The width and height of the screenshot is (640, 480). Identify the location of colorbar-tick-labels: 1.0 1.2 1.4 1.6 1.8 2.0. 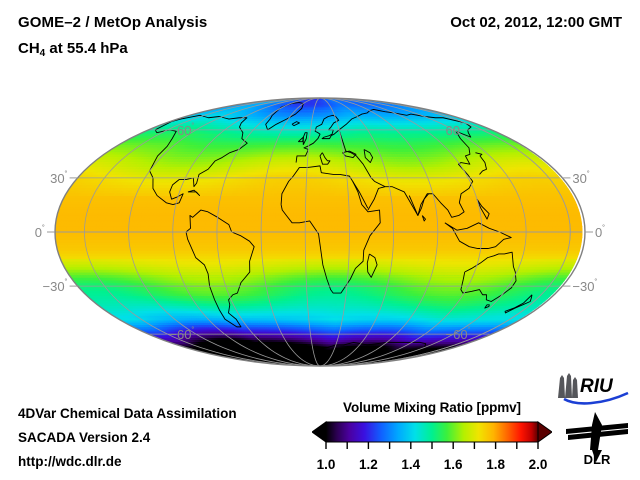
(432, 466).